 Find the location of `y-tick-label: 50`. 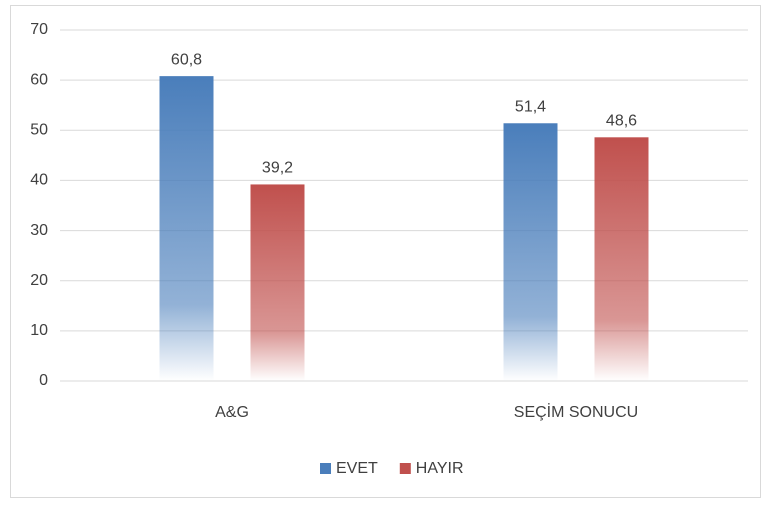

y-tick-label: 50 is located at coordinates (39, 130).